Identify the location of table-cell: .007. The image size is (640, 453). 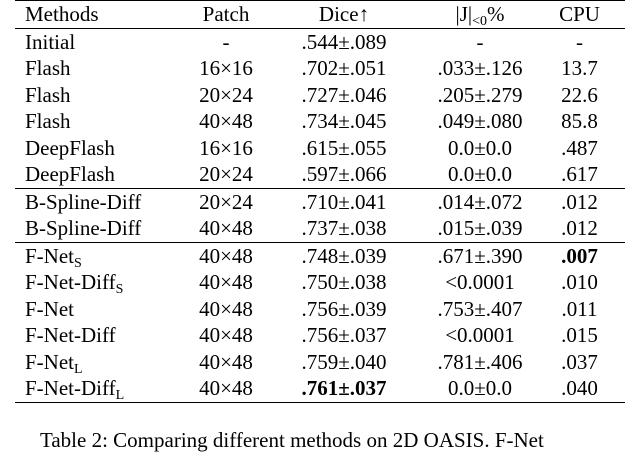
(579, 255).